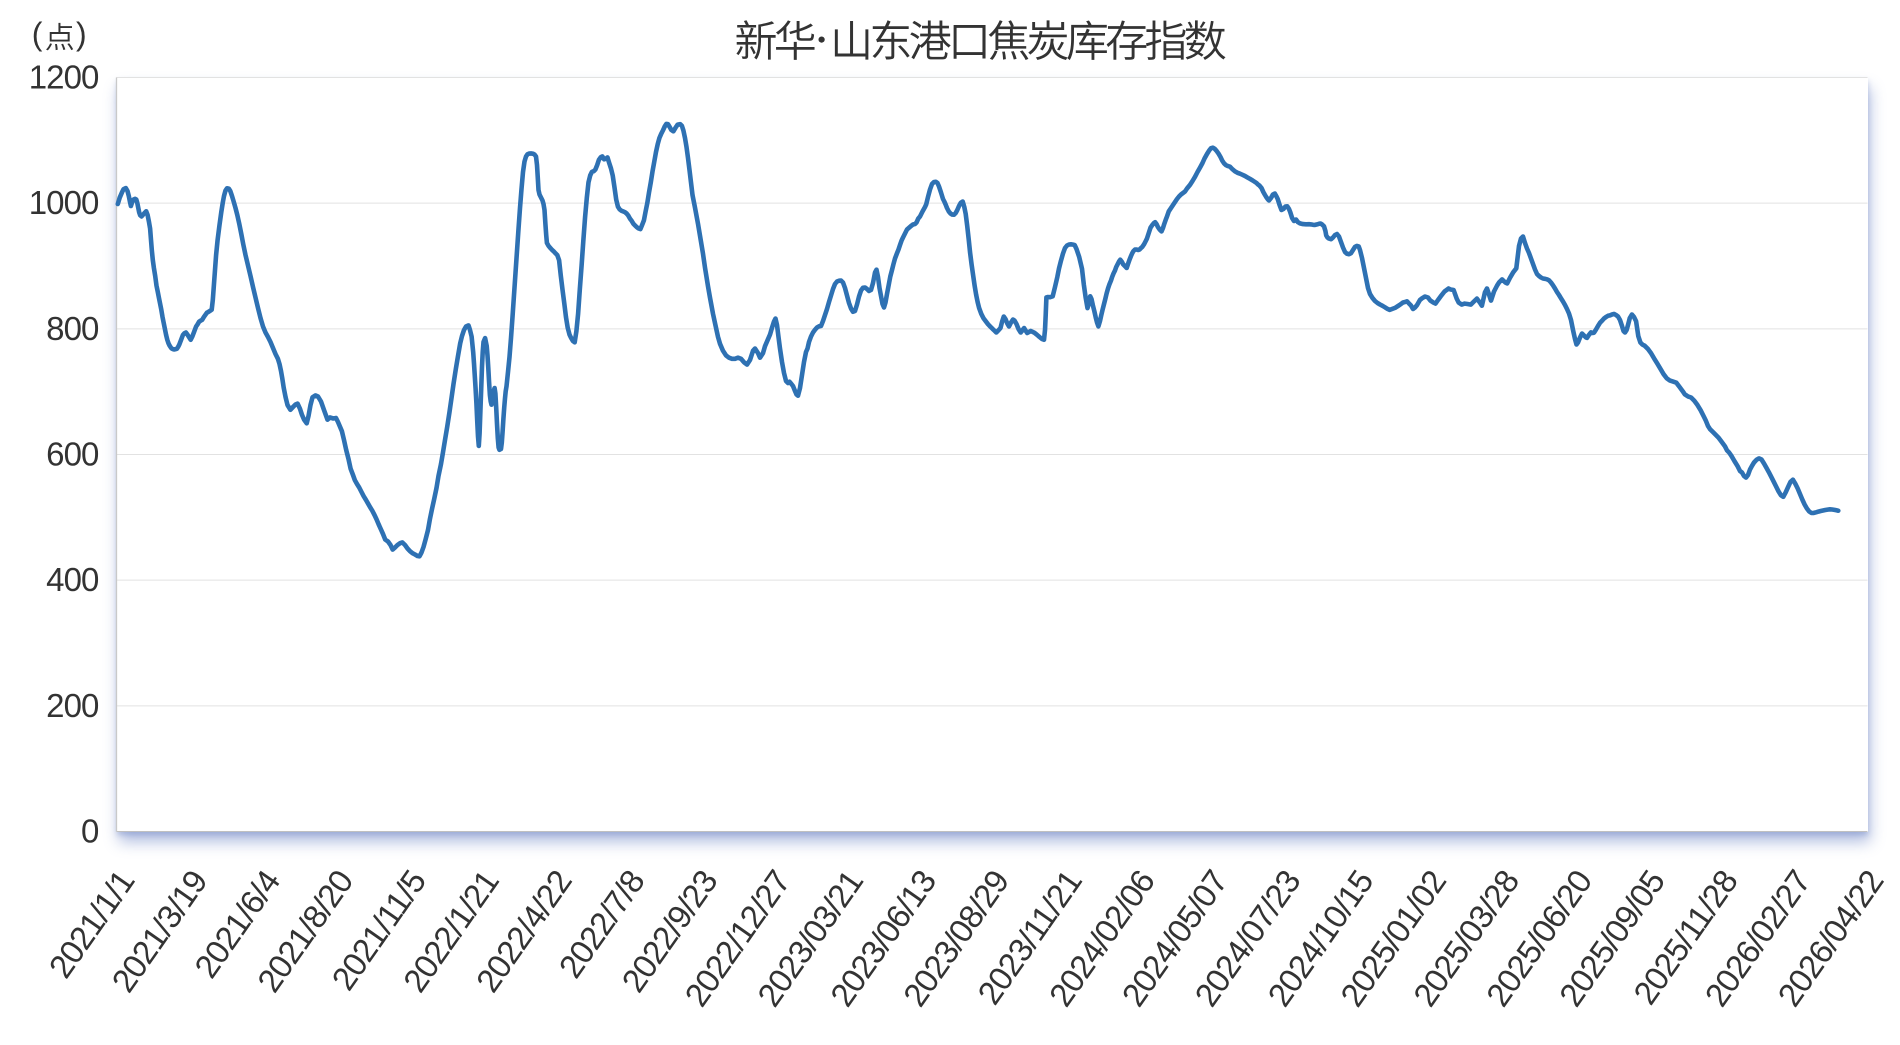 The image size is (1900, 1045). Describe the element at coordinates (90, 831) in the screenshot. I see `svg-text: 0` at that location.